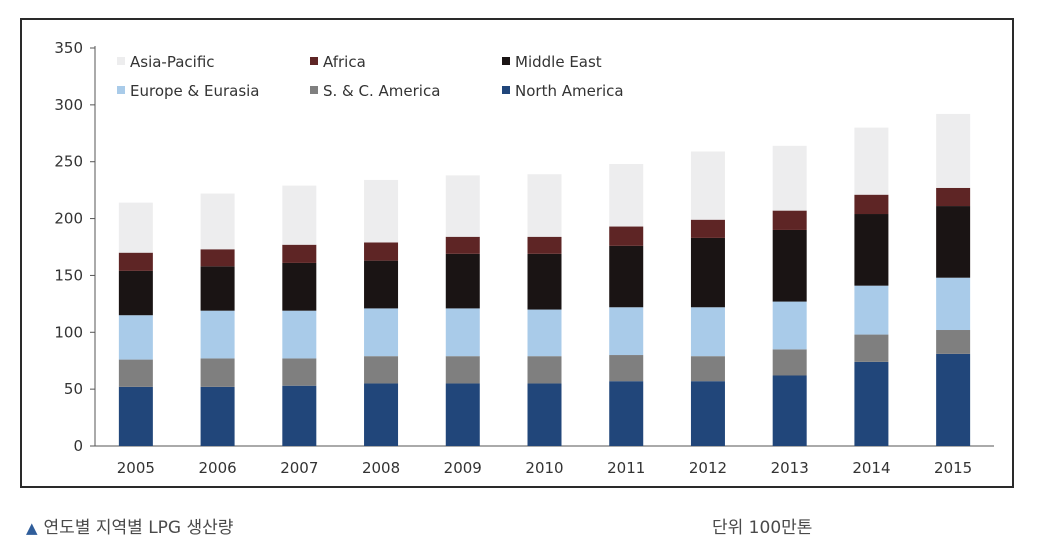 This screenshot has height=551, width=1048. Describe the element at coordinates (68, 332) in the screenshot. I see `y-tick-label: 100` at that location.